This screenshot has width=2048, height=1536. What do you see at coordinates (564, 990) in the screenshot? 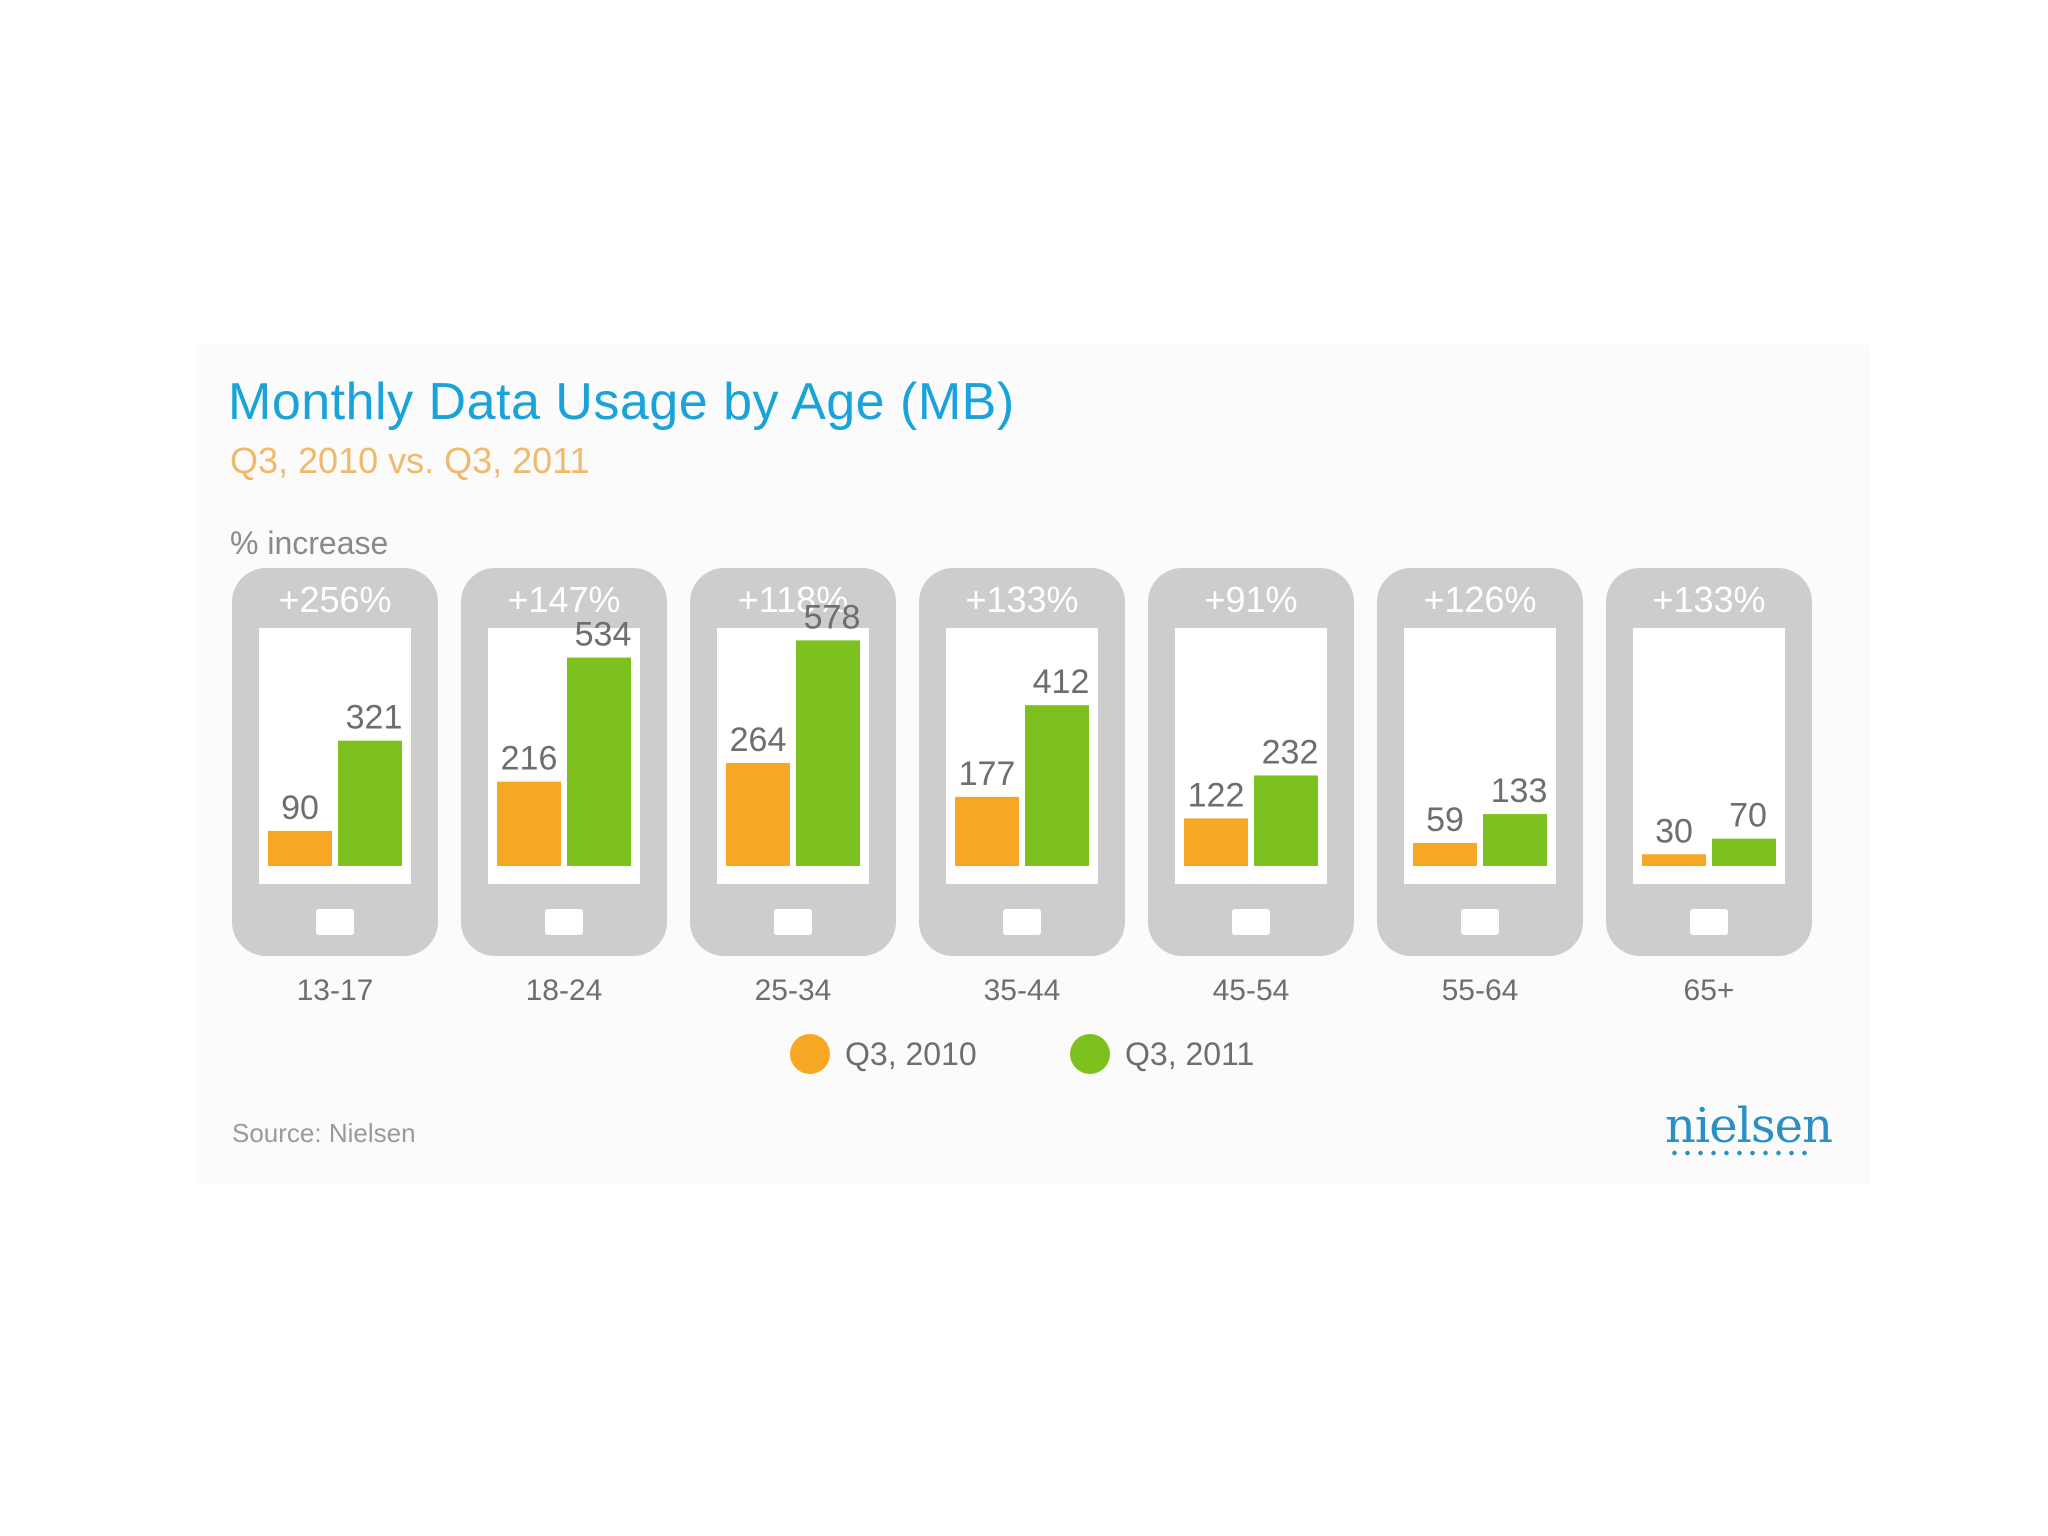
I see `category-label: 18-24` at bounding box center [564, 990].